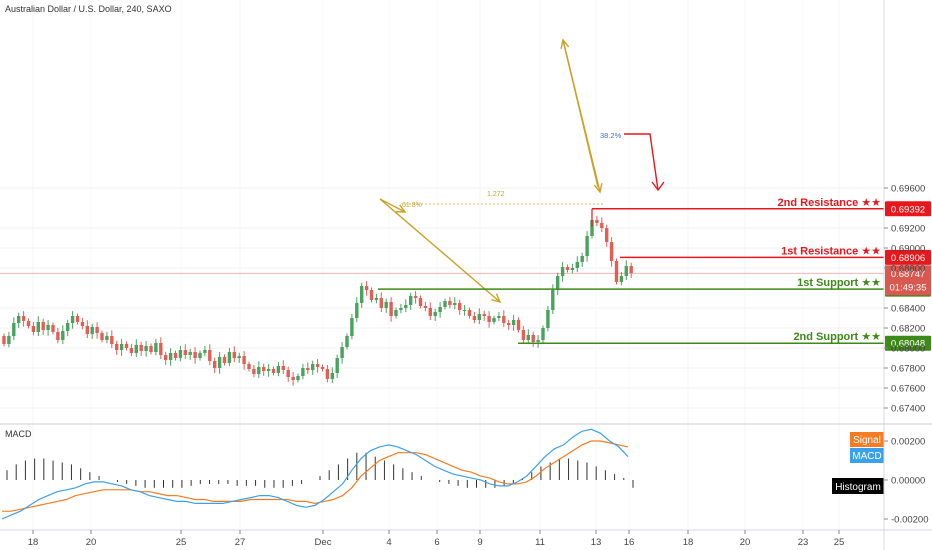  I want to click on current-price-tag, so click(908, 280).